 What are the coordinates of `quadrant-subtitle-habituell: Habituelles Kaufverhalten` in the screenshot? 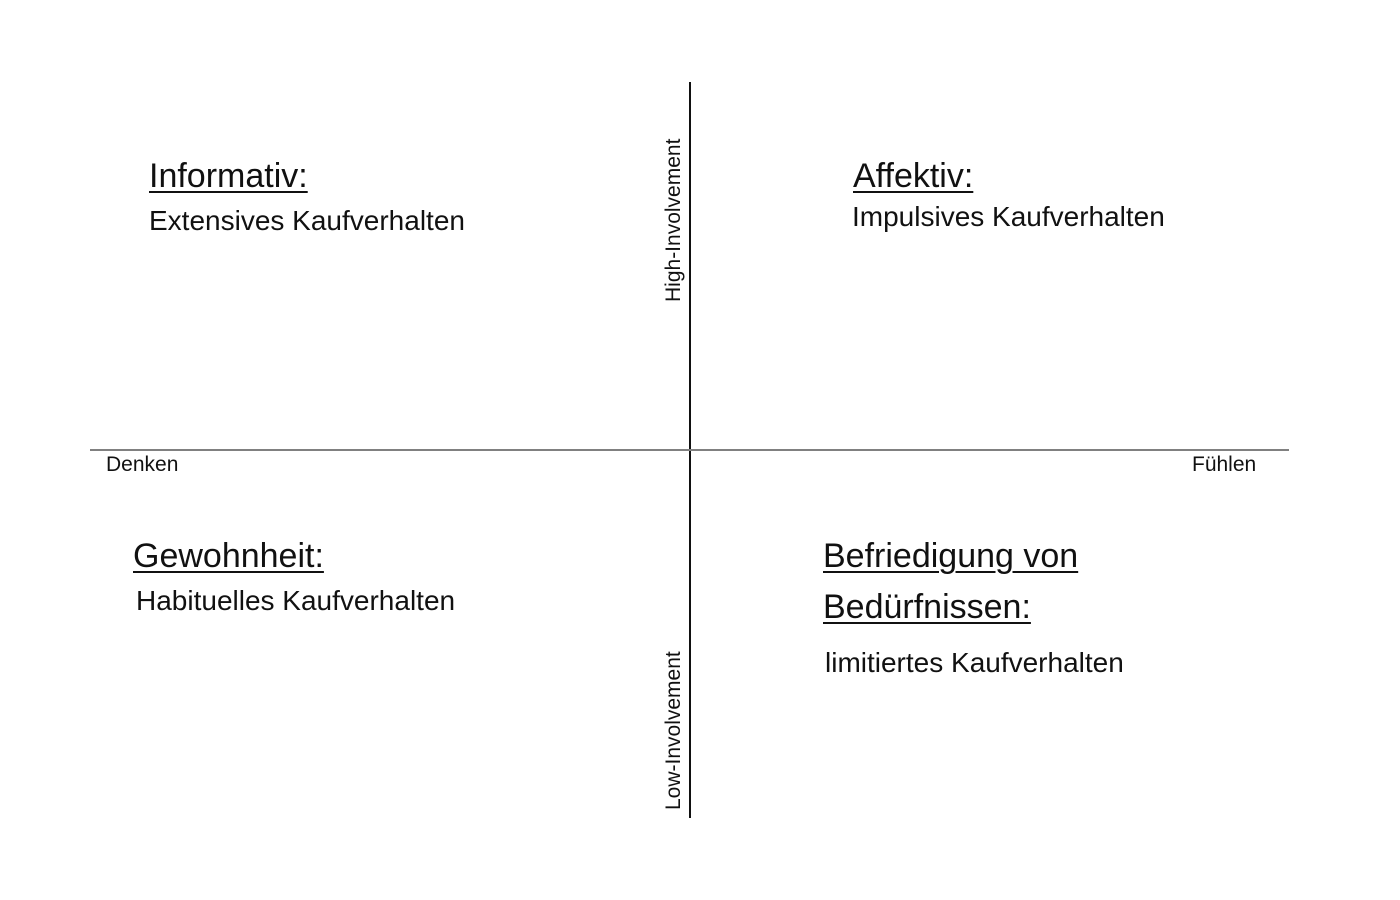 It's located at (296, 600).